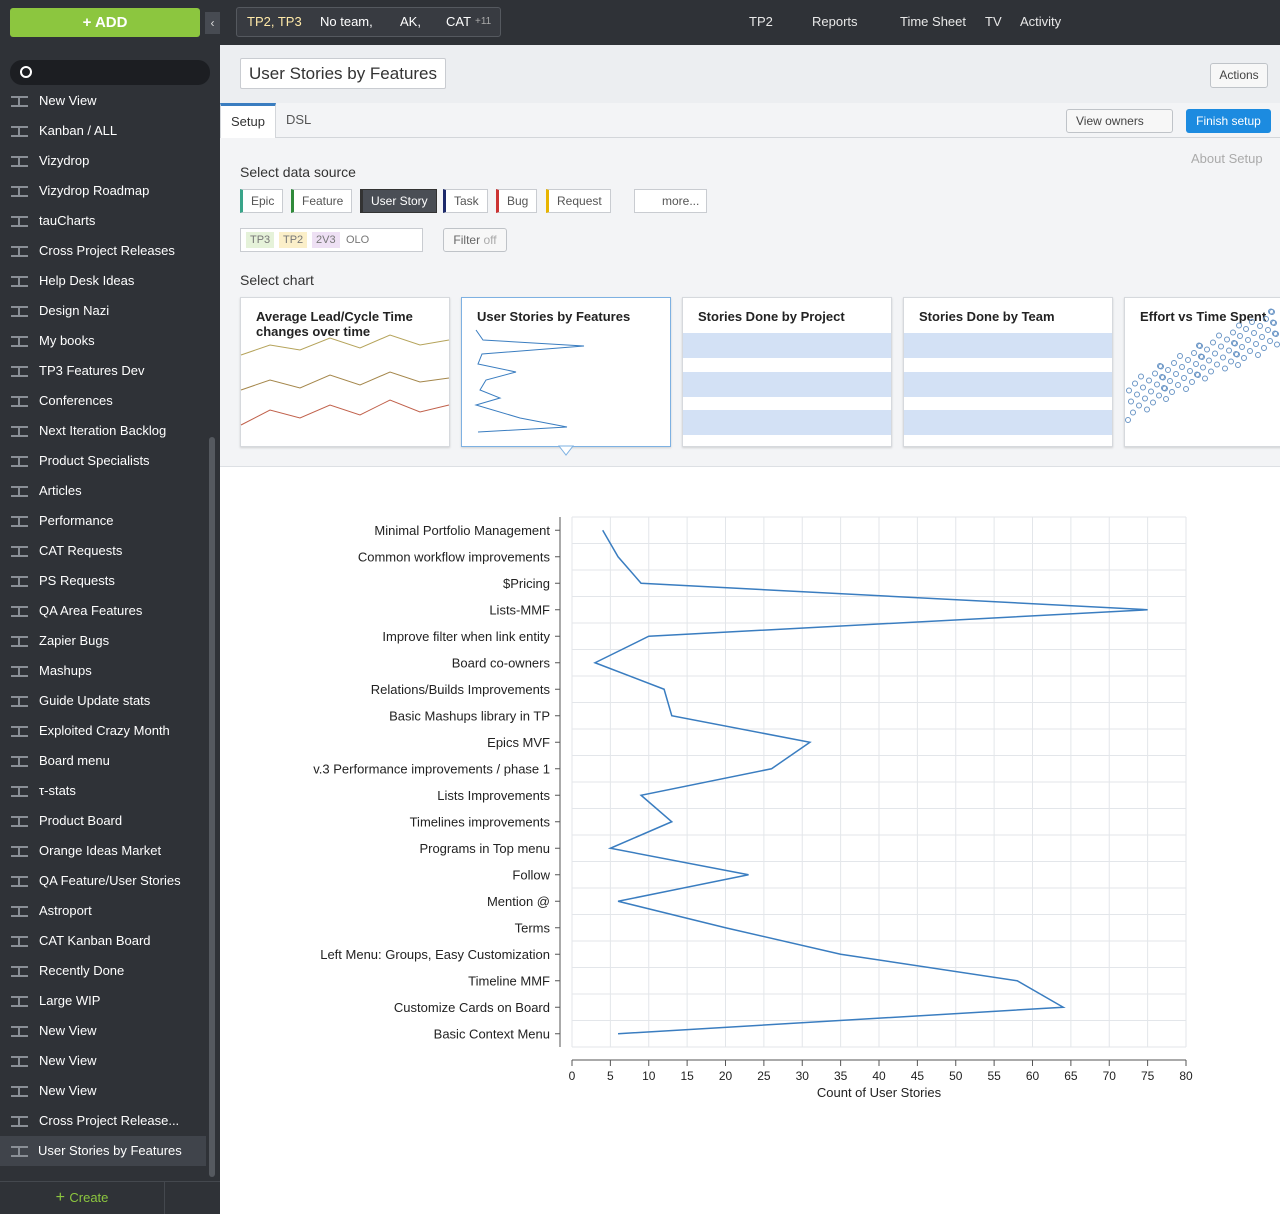 The width and height of the screenshot is (1280, 1214). I want to click on nav-link: Time Sheet, so click(933, 21).